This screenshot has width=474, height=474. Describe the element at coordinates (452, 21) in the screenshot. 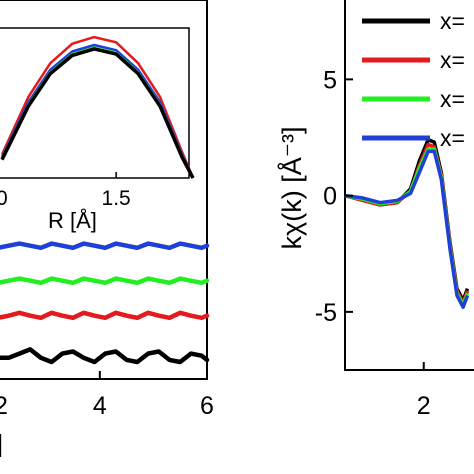

I see `legend-label-1: x=` at that location.